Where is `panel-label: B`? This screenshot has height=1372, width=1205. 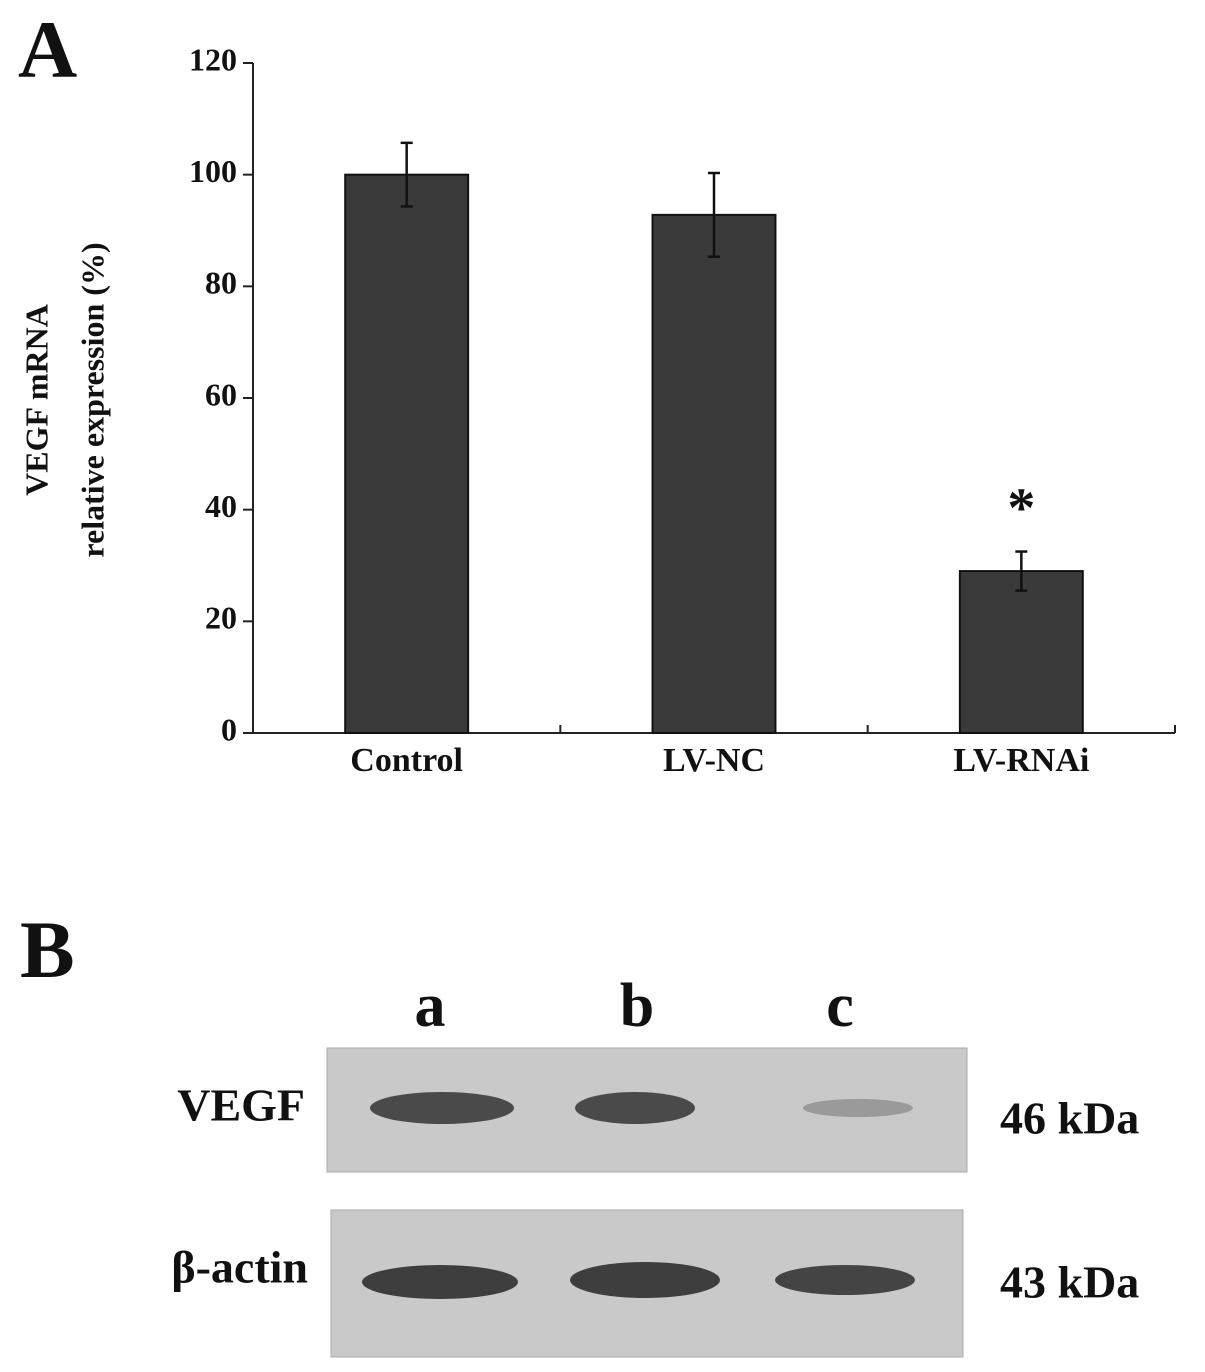 panel-label: B is located at coordinates (47, 949).